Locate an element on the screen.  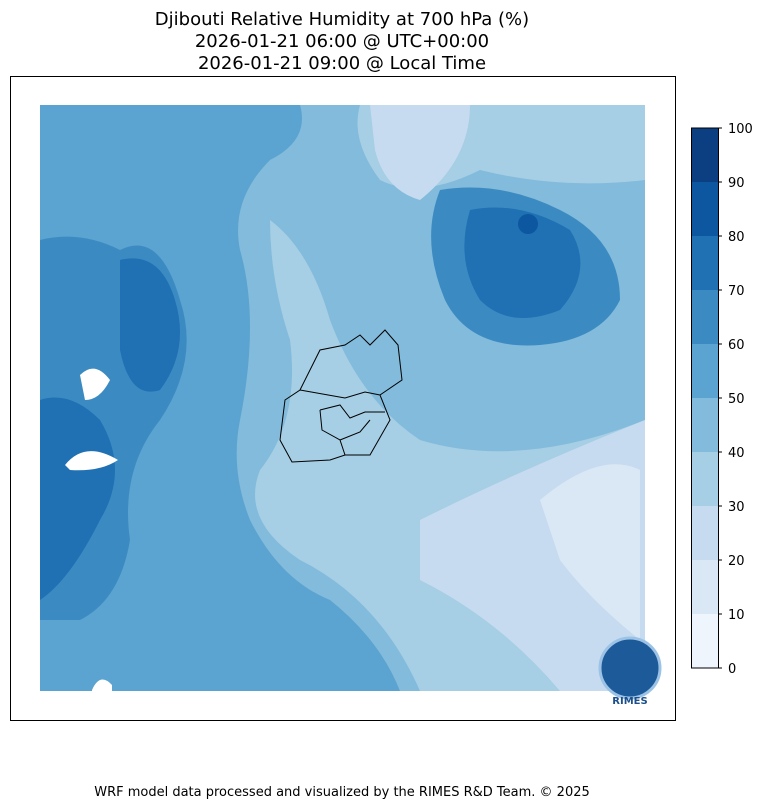
colorbar-tick-label: 100 is located at coordinates (740, 129).